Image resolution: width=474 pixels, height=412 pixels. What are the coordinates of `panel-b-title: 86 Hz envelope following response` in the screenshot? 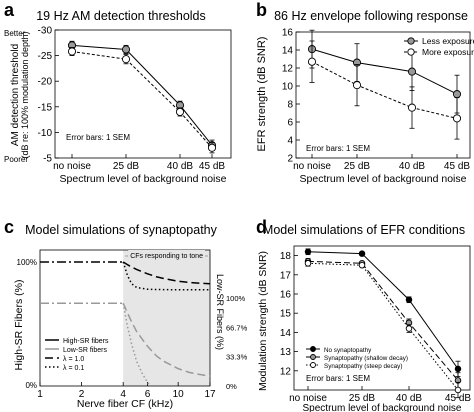 It's located at (371, 16).